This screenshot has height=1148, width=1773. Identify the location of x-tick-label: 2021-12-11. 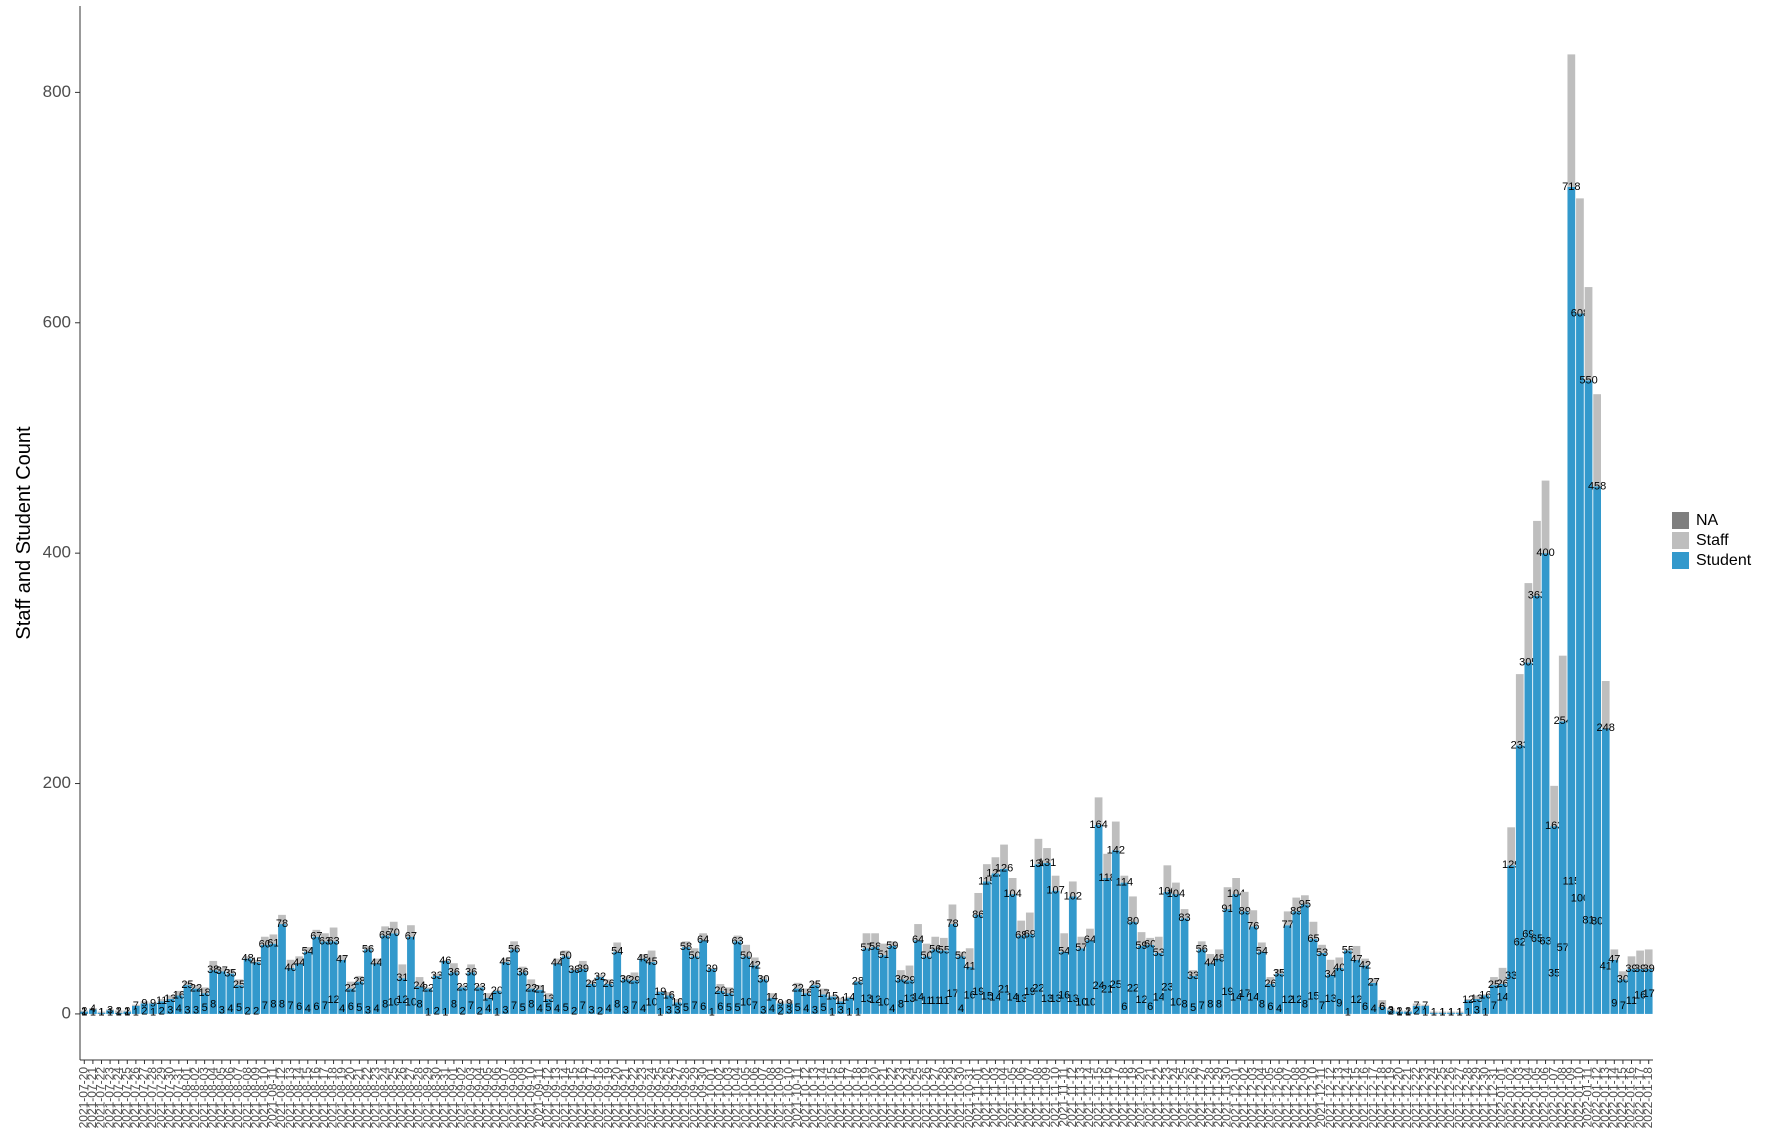
(1321, 1097).